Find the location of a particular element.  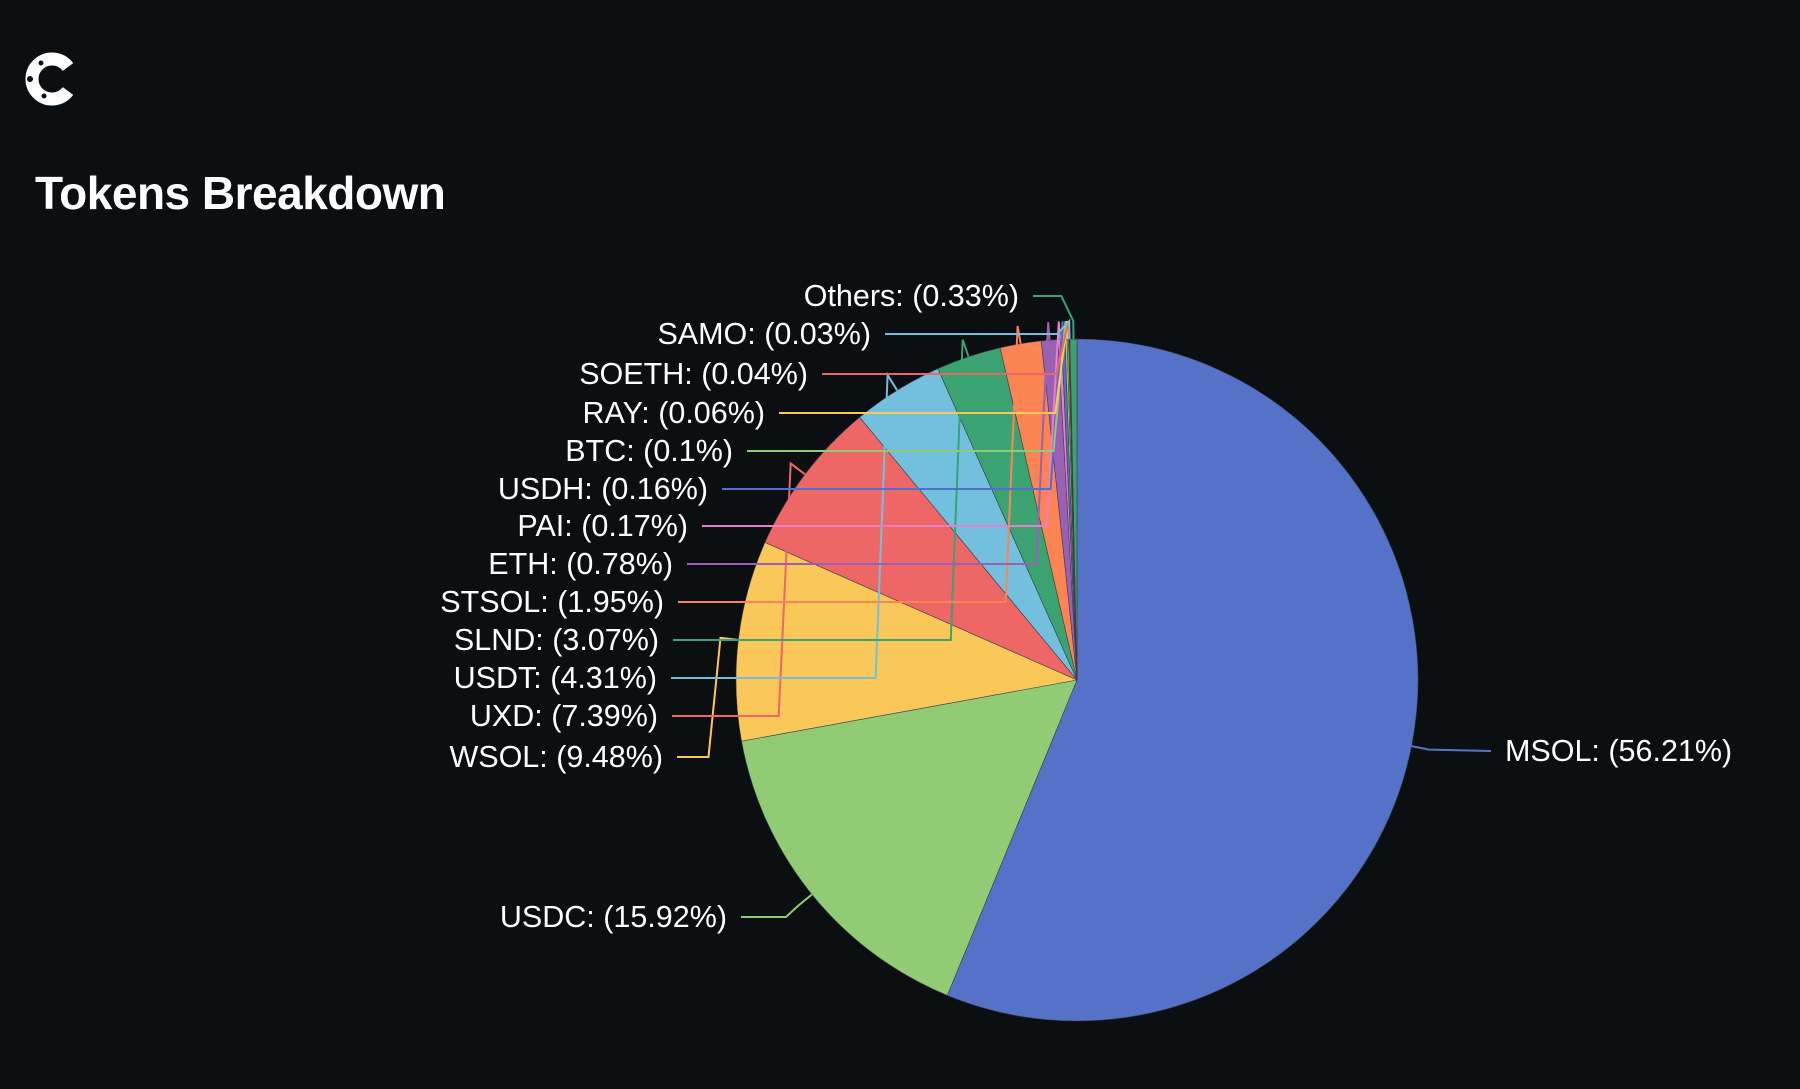

leader-line-wsol is located at coordinates (708, 697).